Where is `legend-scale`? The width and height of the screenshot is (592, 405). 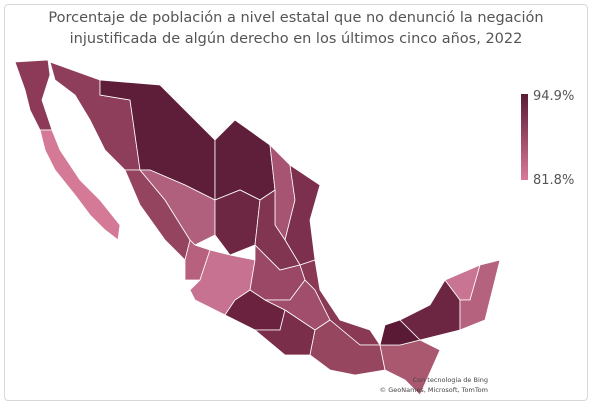
legend-scale is located at coordinates (524, 137).